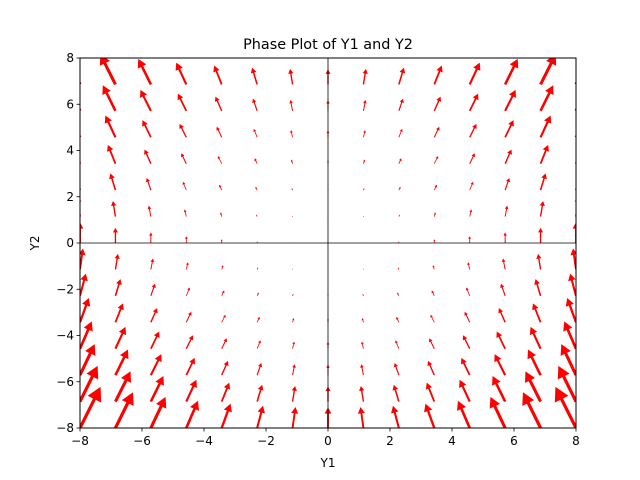 The width and height of the screenshot is (640, 480). I want to click on y-tick-label: −6, so click(65, 382).